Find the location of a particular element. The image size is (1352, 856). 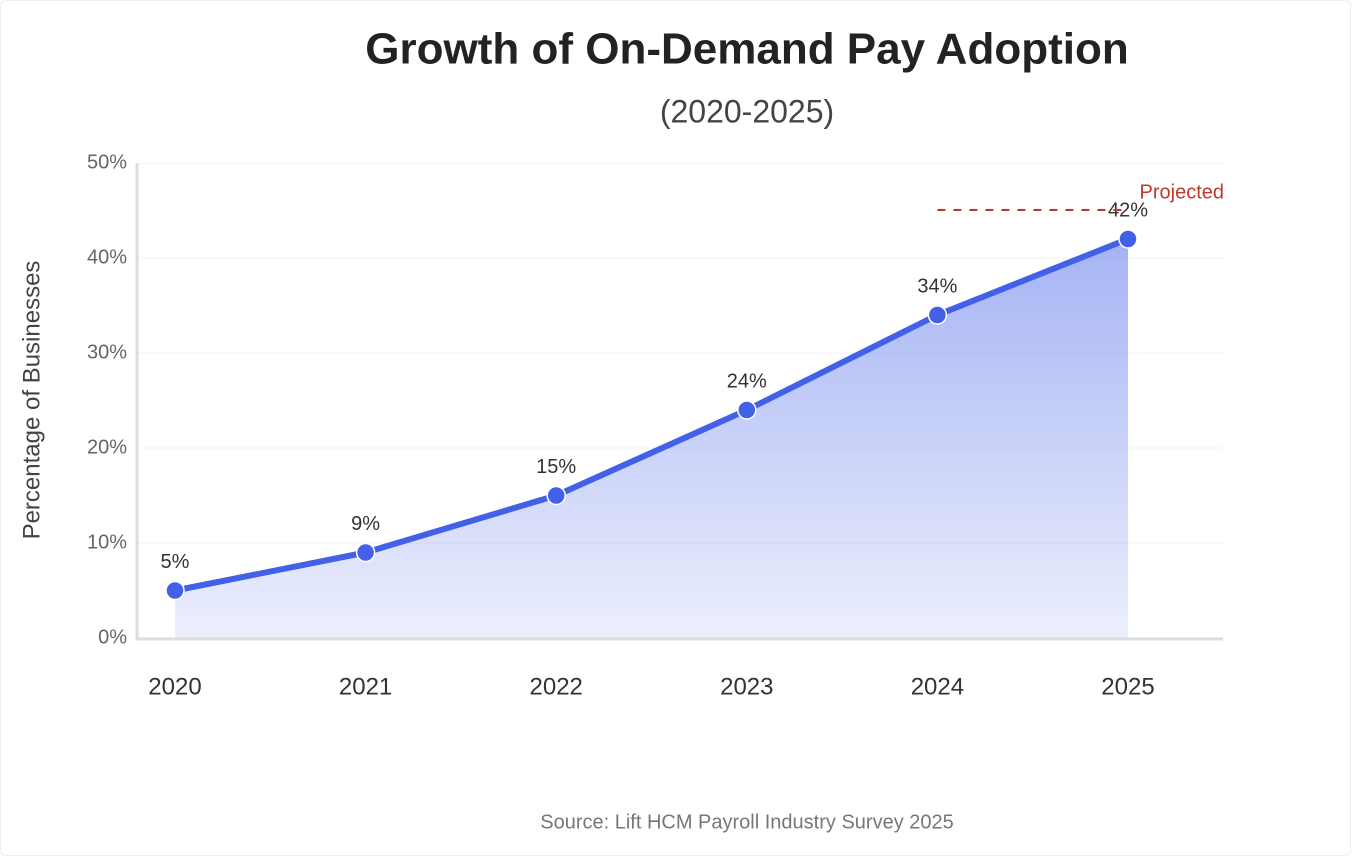

data-label: 15% is located at coordinates (556, 467).